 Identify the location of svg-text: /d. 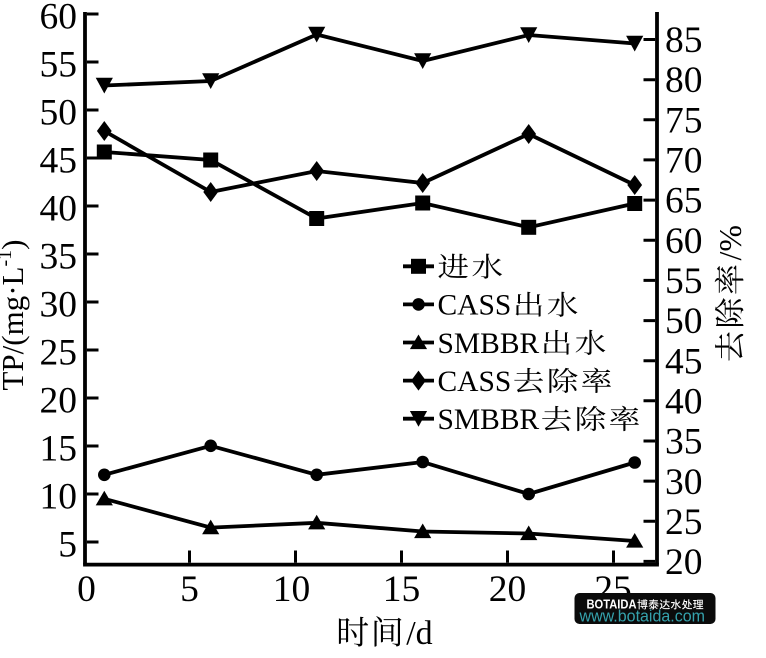
(419, 633).